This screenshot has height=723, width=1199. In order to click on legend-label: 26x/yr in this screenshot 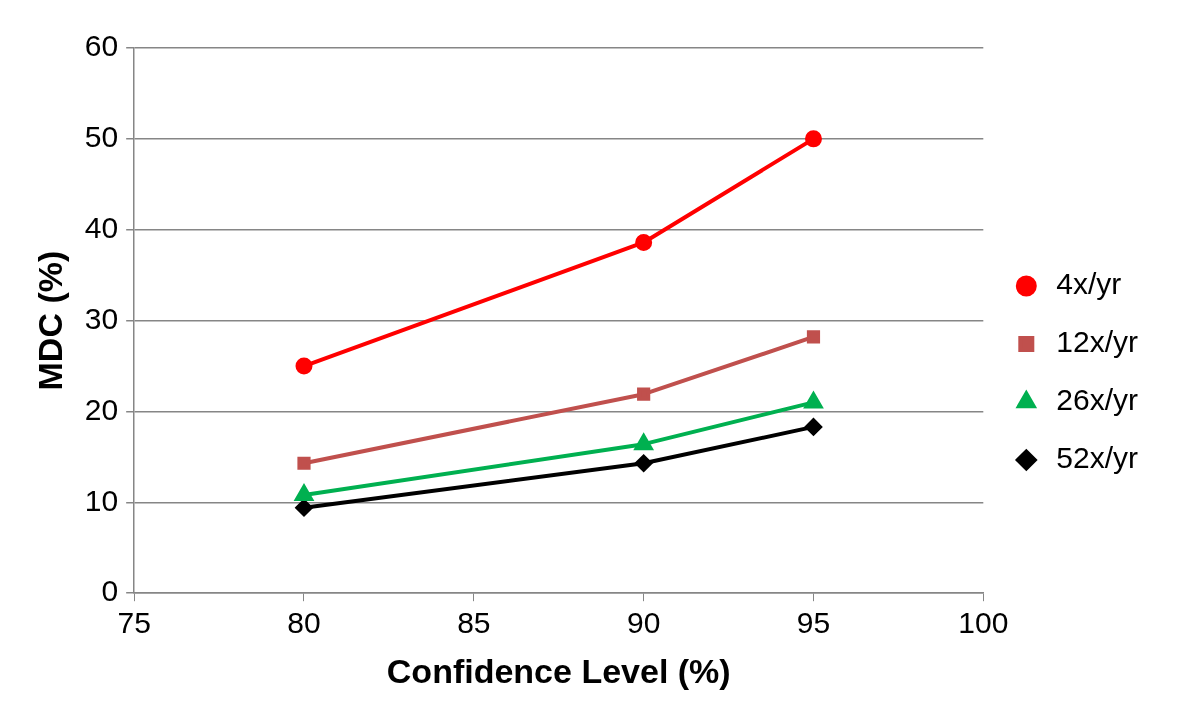, I will do `click(1097, 400)`.